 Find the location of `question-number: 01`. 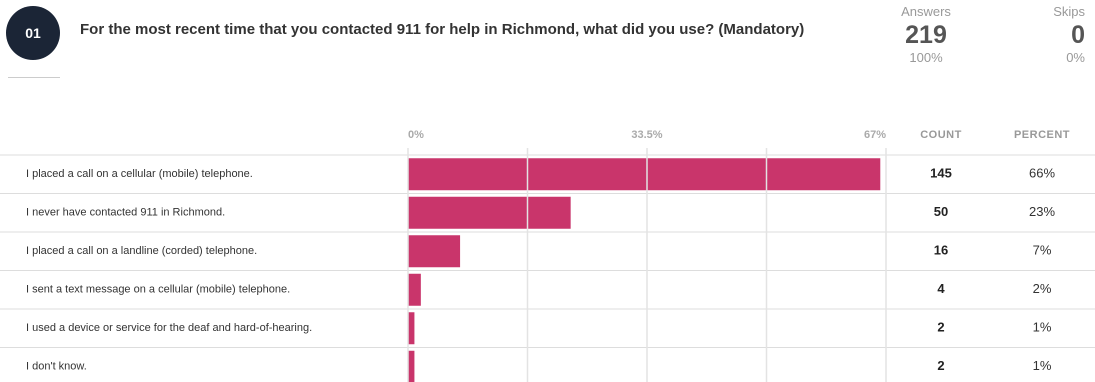

question-number: 01 is located at coordinates (33, 33).